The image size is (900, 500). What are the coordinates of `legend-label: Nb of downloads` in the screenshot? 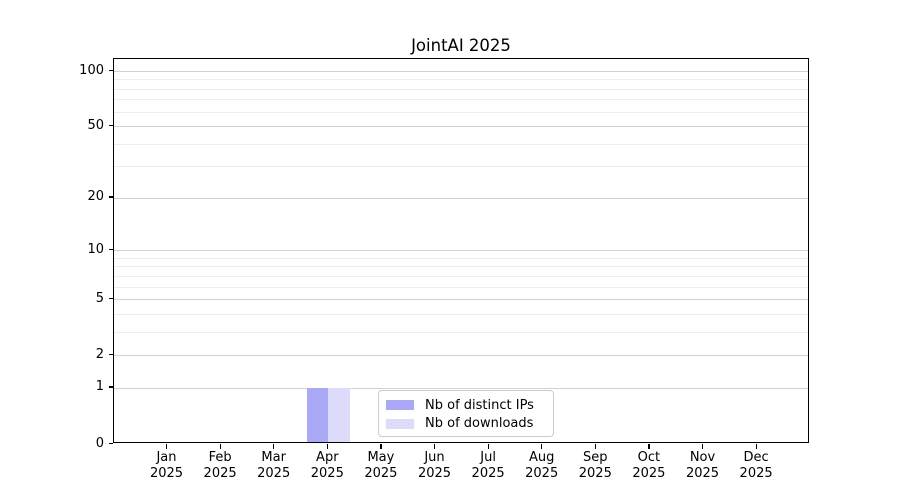 It's located at (479, 424).